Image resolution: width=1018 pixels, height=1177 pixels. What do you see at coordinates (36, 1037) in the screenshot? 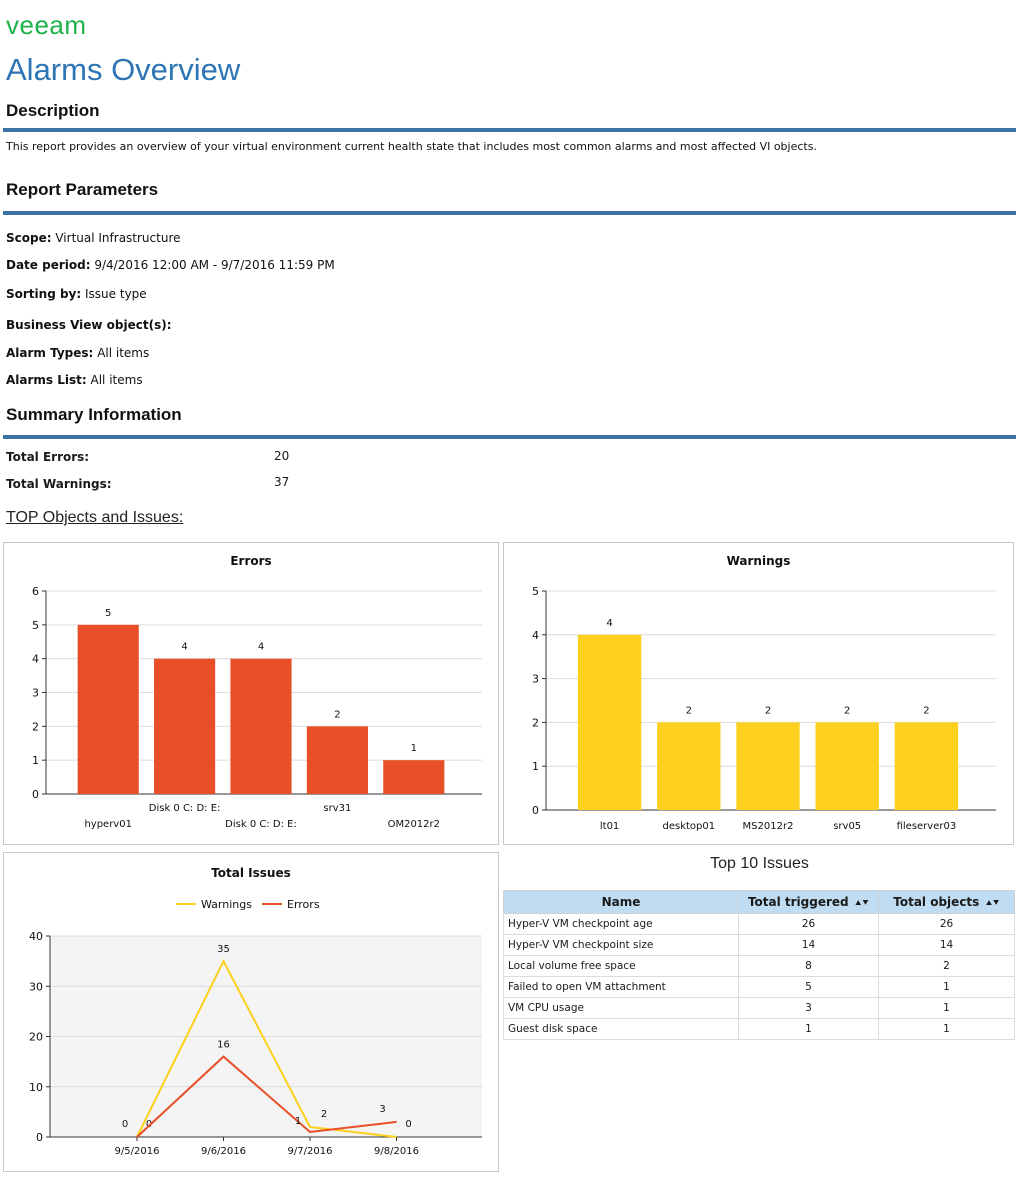
I see `y-tick-label: 20` at bounding box center [36, 1037].